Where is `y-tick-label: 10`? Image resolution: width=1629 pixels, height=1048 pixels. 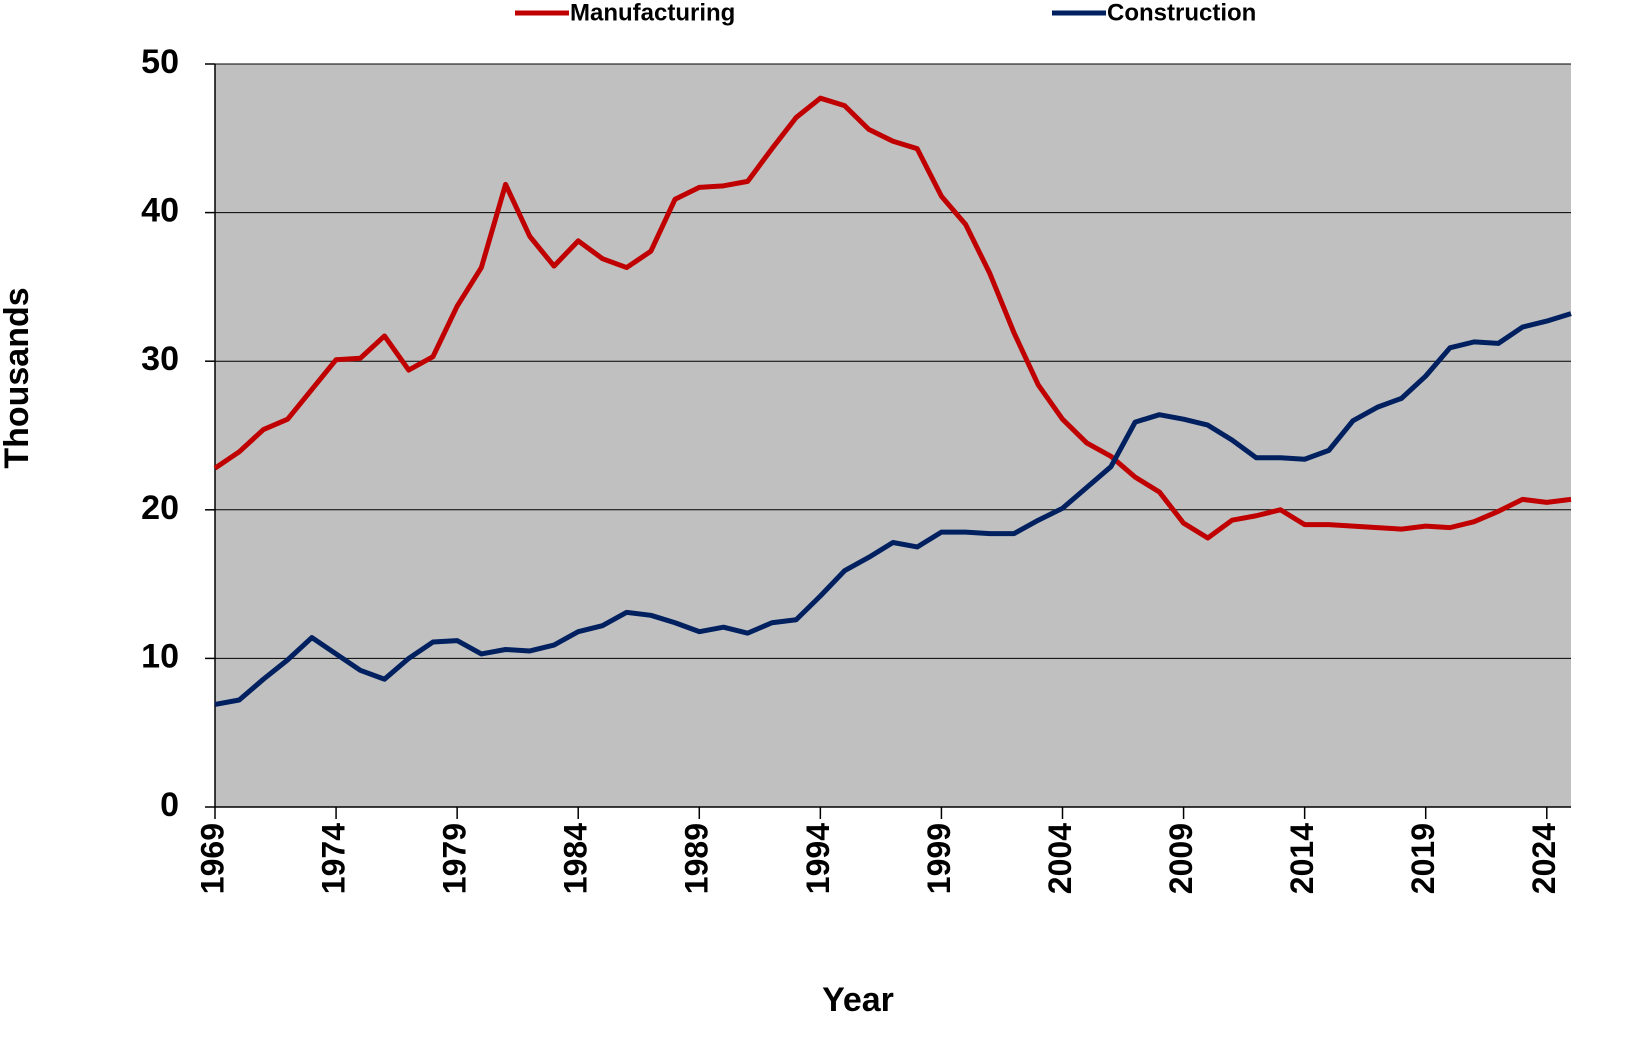
y-tick-label: 10 is located at coordinates (160, 656).